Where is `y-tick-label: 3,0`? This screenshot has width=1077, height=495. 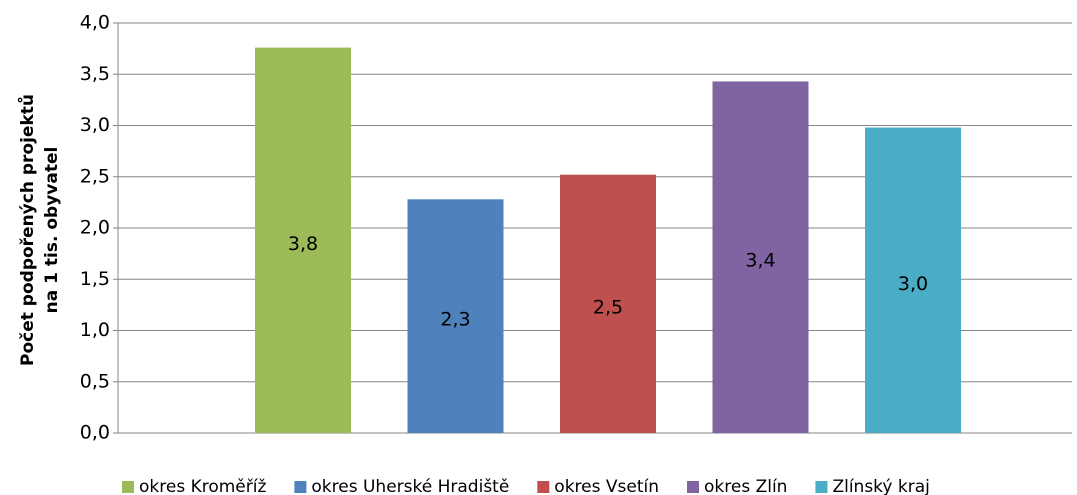 y-tick-label: 3,0 is located at coordinates (95, 125).